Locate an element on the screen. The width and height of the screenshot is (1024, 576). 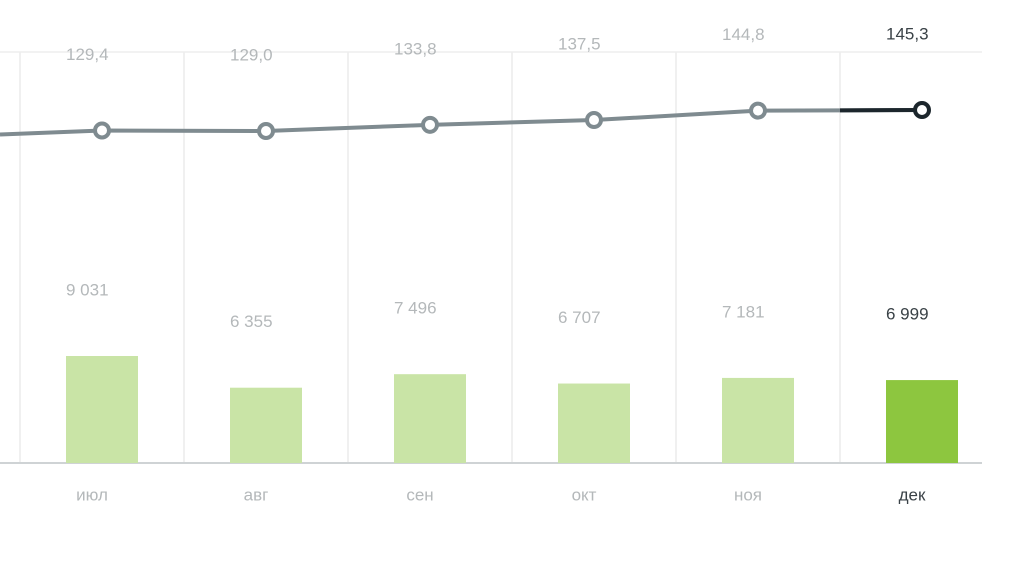
x-tick-label: окт is located at coordinates (584, 494).